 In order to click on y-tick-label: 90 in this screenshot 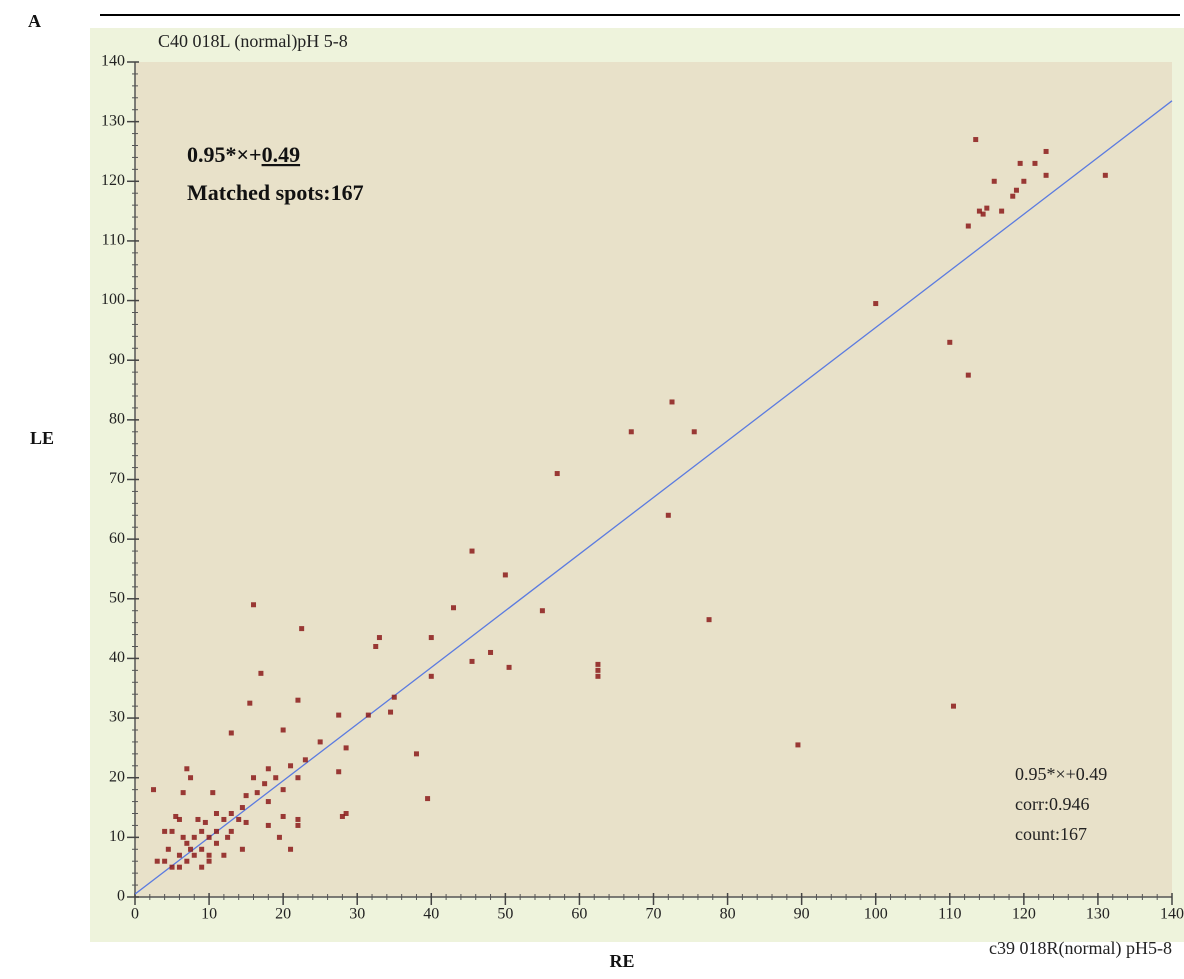, I will do `click(117, 359)`.